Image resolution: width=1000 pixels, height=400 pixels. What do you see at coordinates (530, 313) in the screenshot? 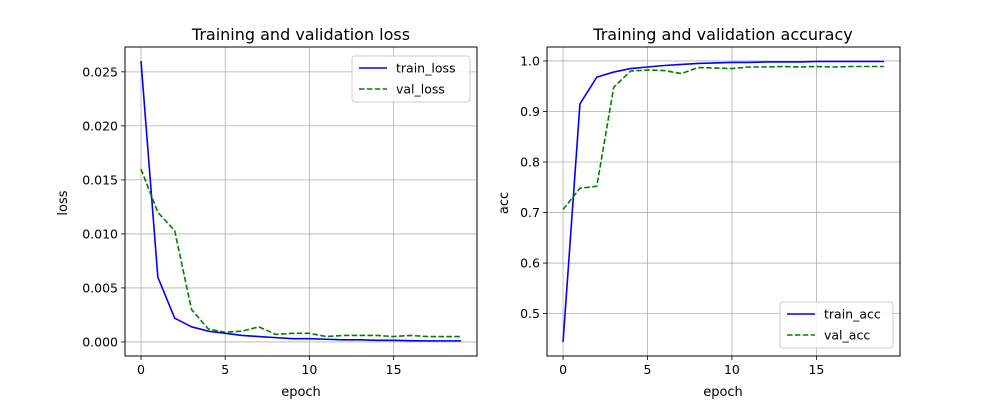
I see `accuracy-ytick-label: 0.5` at bounding box center [530, 313].